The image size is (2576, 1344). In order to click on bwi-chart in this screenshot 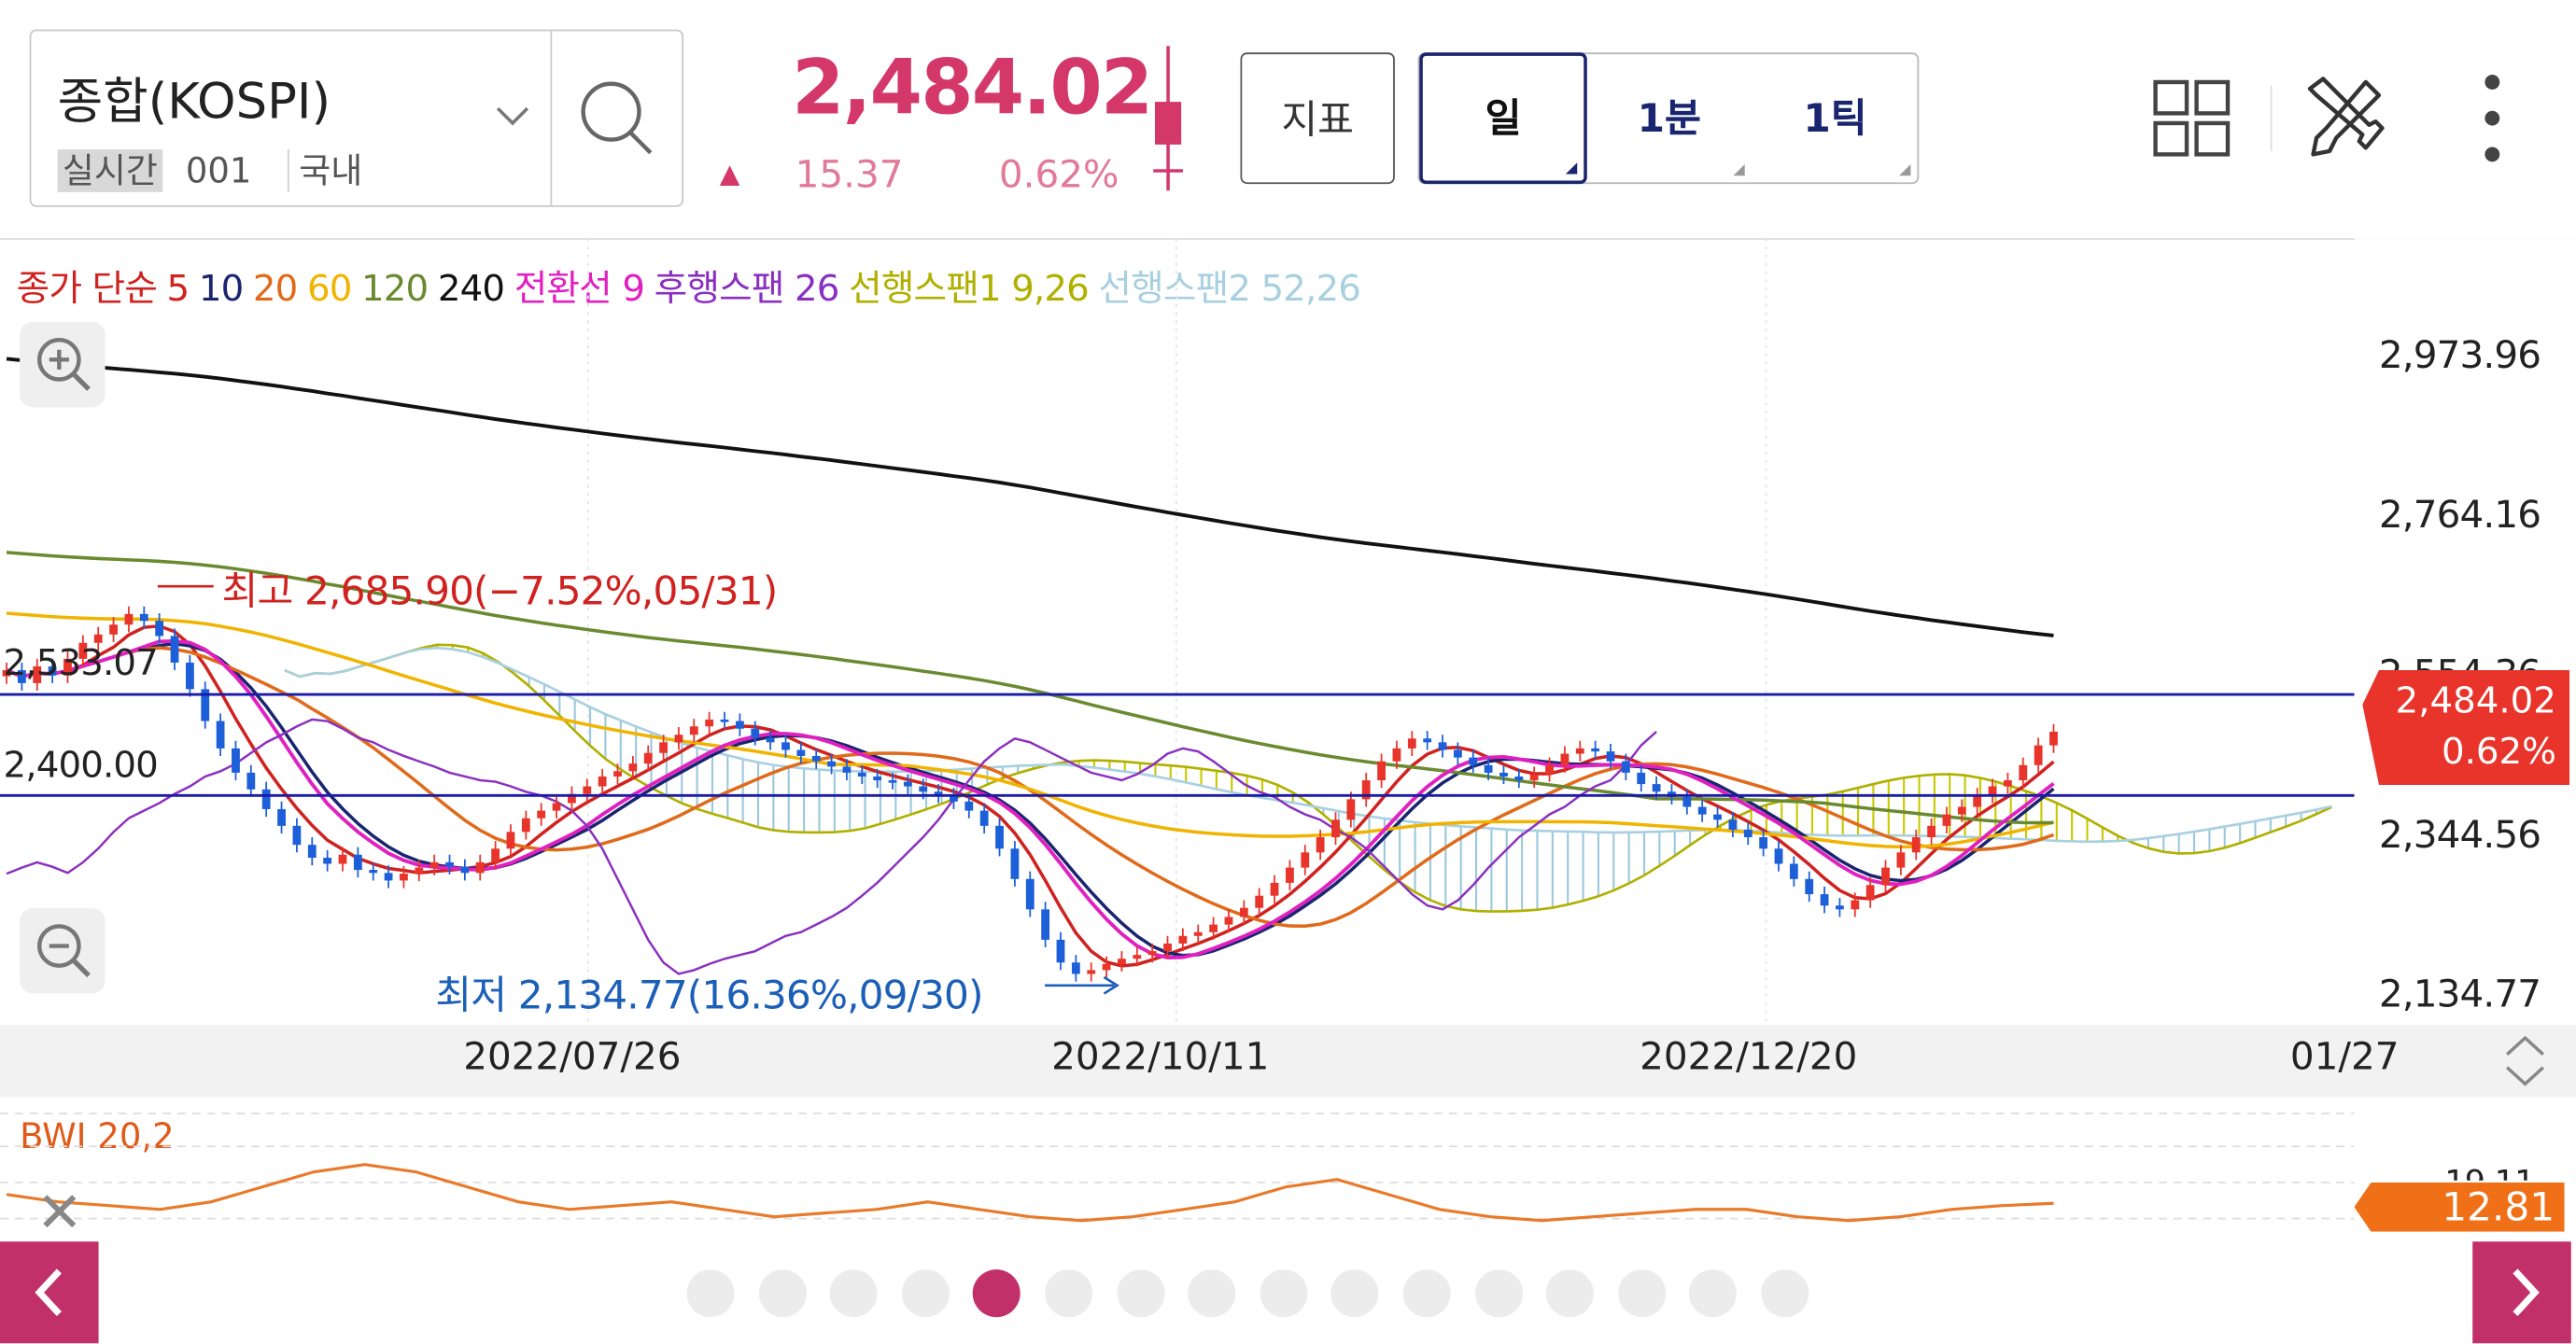, I will do `click(1288, 1169)`.